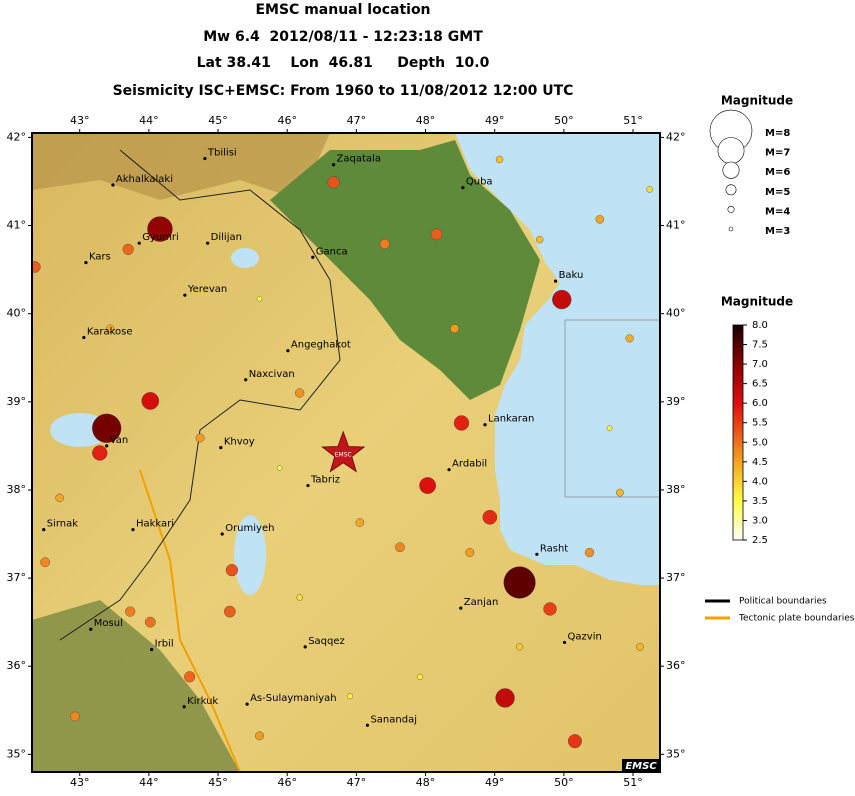 This screenshot has width=855, height=796. Describe the element at coordinates (760, 520) in the screenshot. I see `colorbar-label: 3.0` at that location.